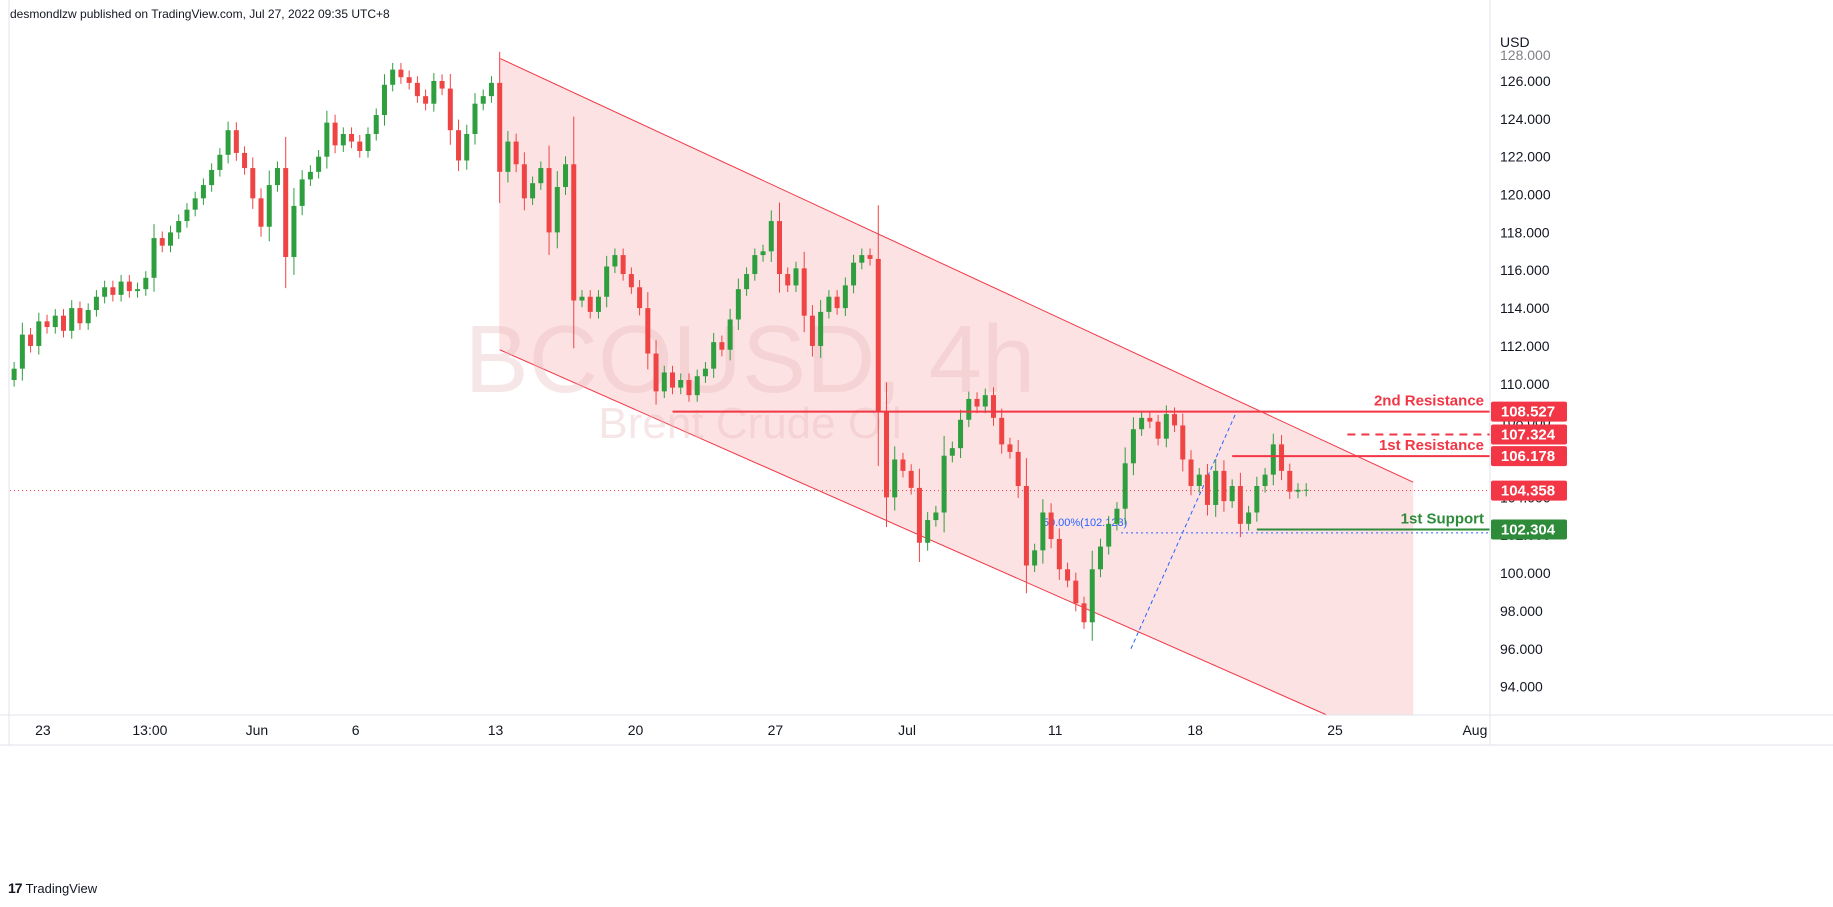 The image size is (1833, 907). Describe the element at coordinates (1515, 42) in the screenshot. I see `currency-label: USD` at that location.